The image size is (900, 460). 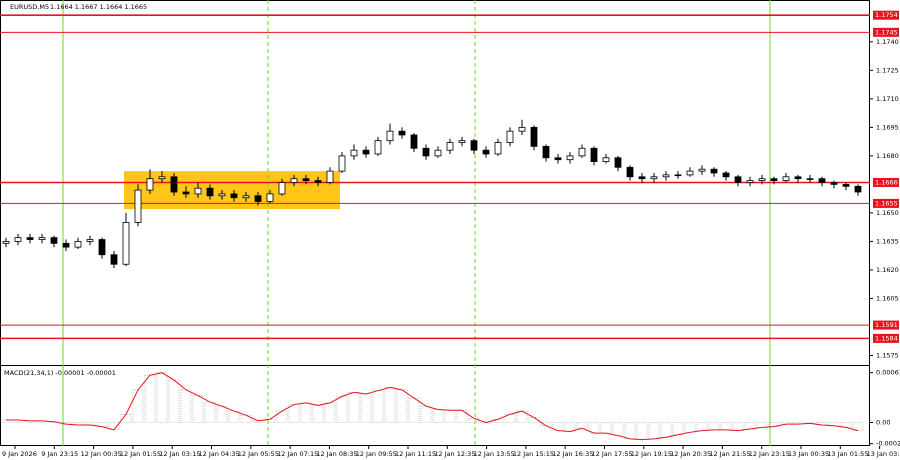 What do you see at coordinates (59, 454) in the screenshot?
I see `x-tick-label: 9 Jan 23:15` at bounding box center [59, 454].